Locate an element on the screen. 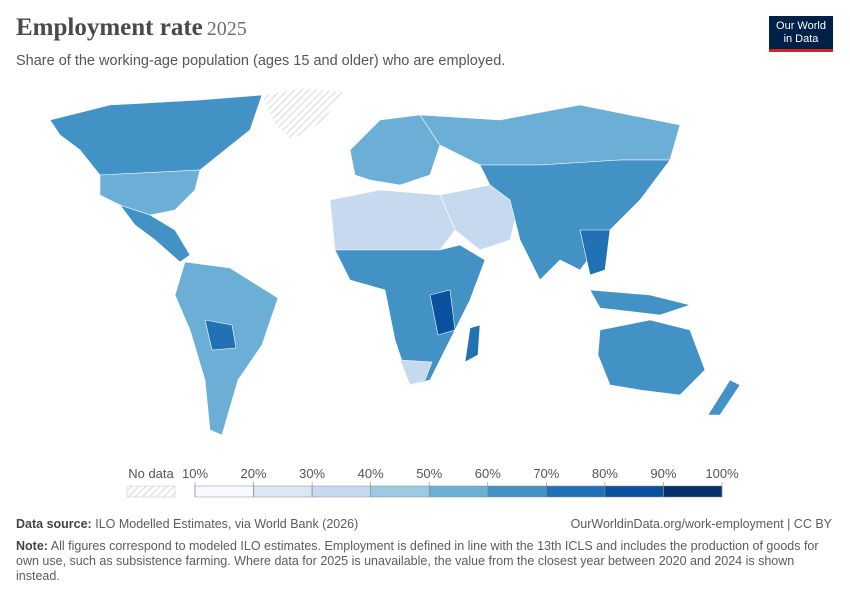 The image size is (850, 600). note-label: Note: is located at coordinates (32, 546).